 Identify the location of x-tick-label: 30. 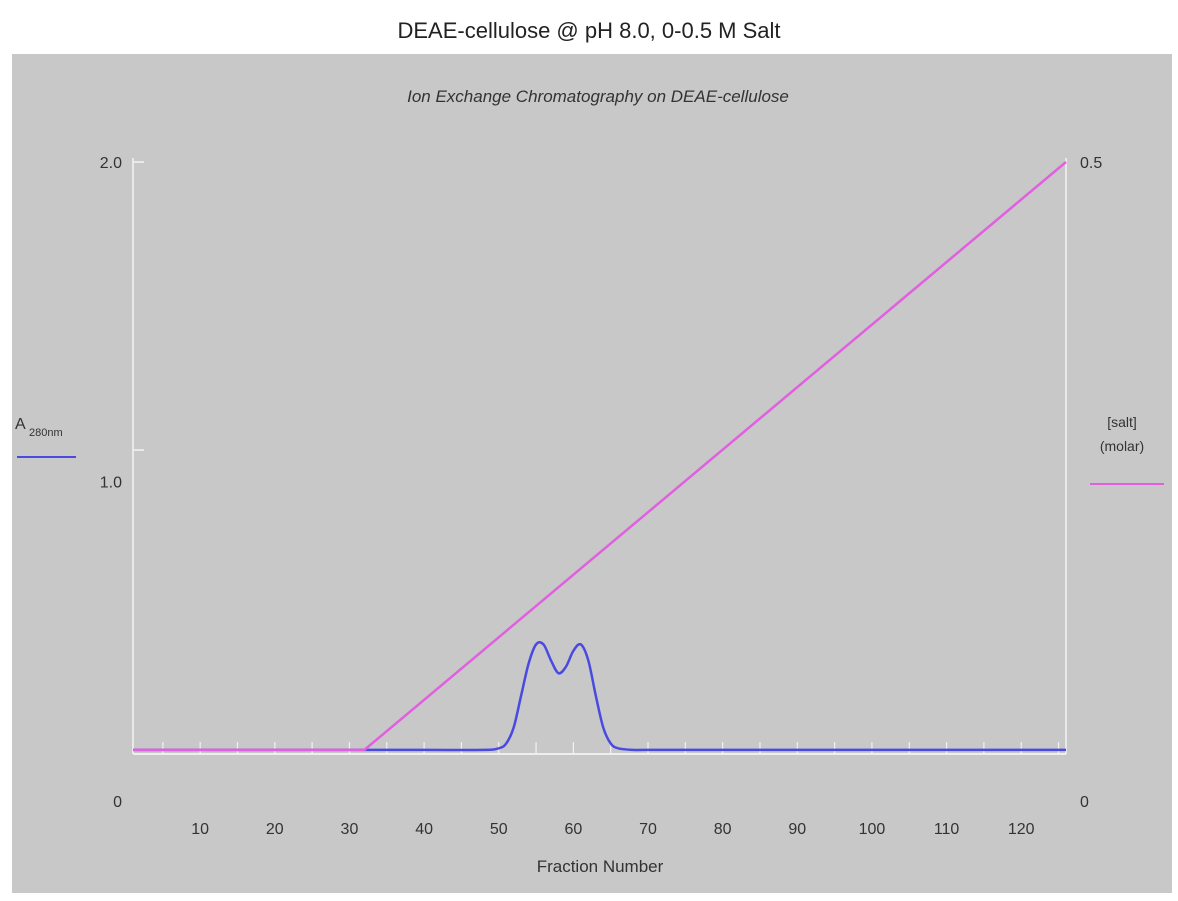
(350, 829).